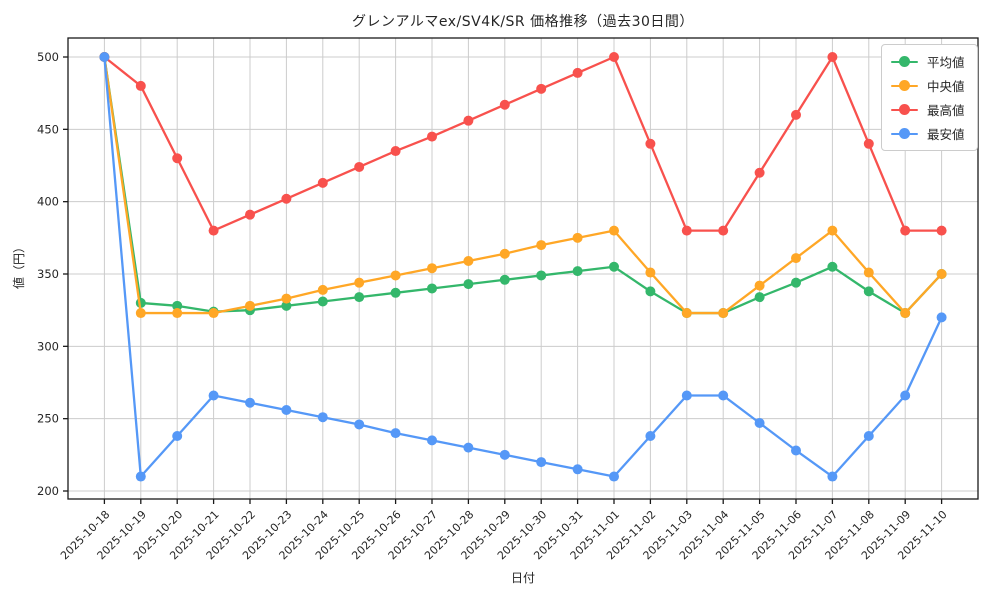 This screenshot has width=1000, height=600. I want to click on chart-title: グレンアルマex/SV4K/SR 価格推移（過去30日間）, so click(523, 22).